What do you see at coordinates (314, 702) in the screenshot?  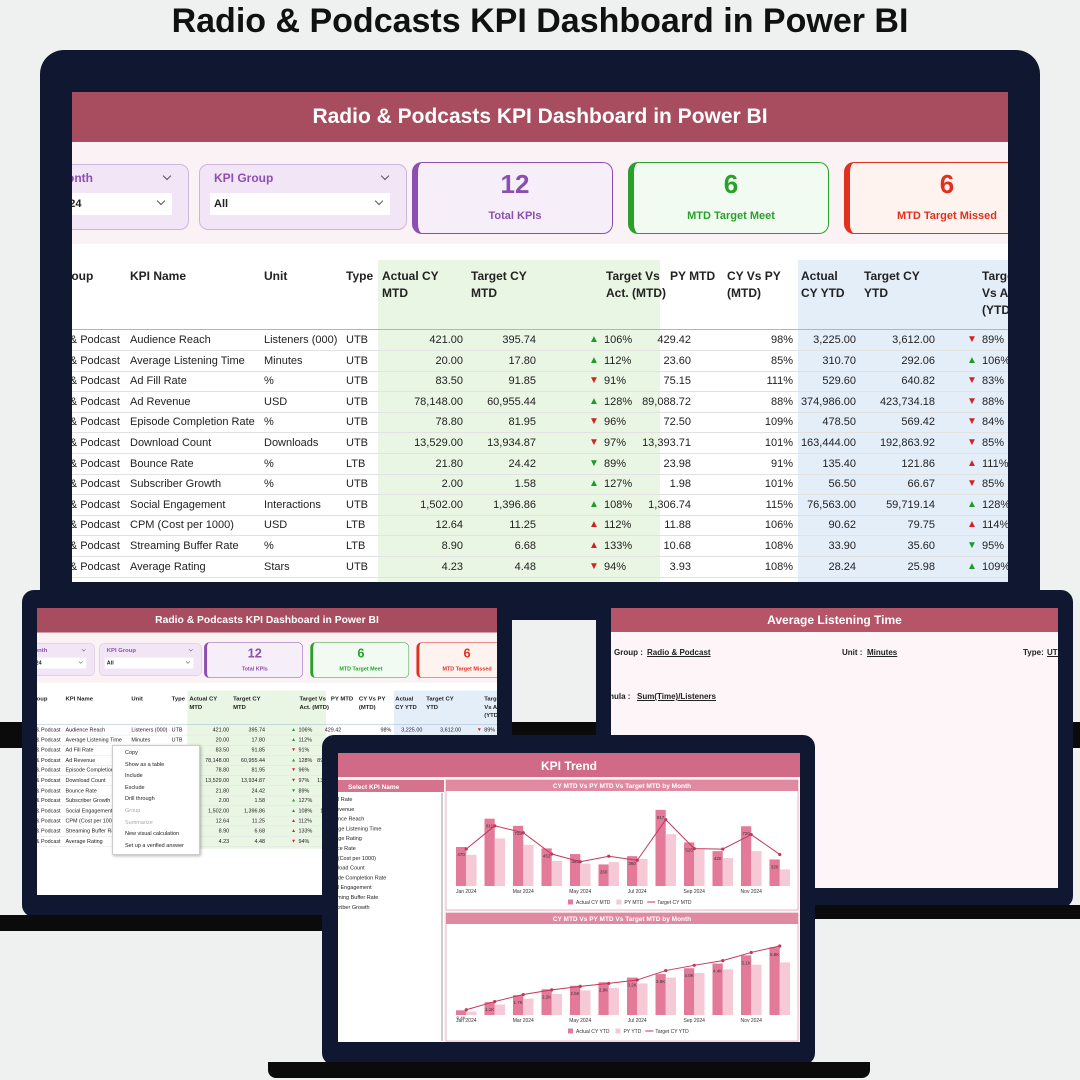 I see `column-header: Target Vs Act. (MTD)` at bounding box center [314, 702].